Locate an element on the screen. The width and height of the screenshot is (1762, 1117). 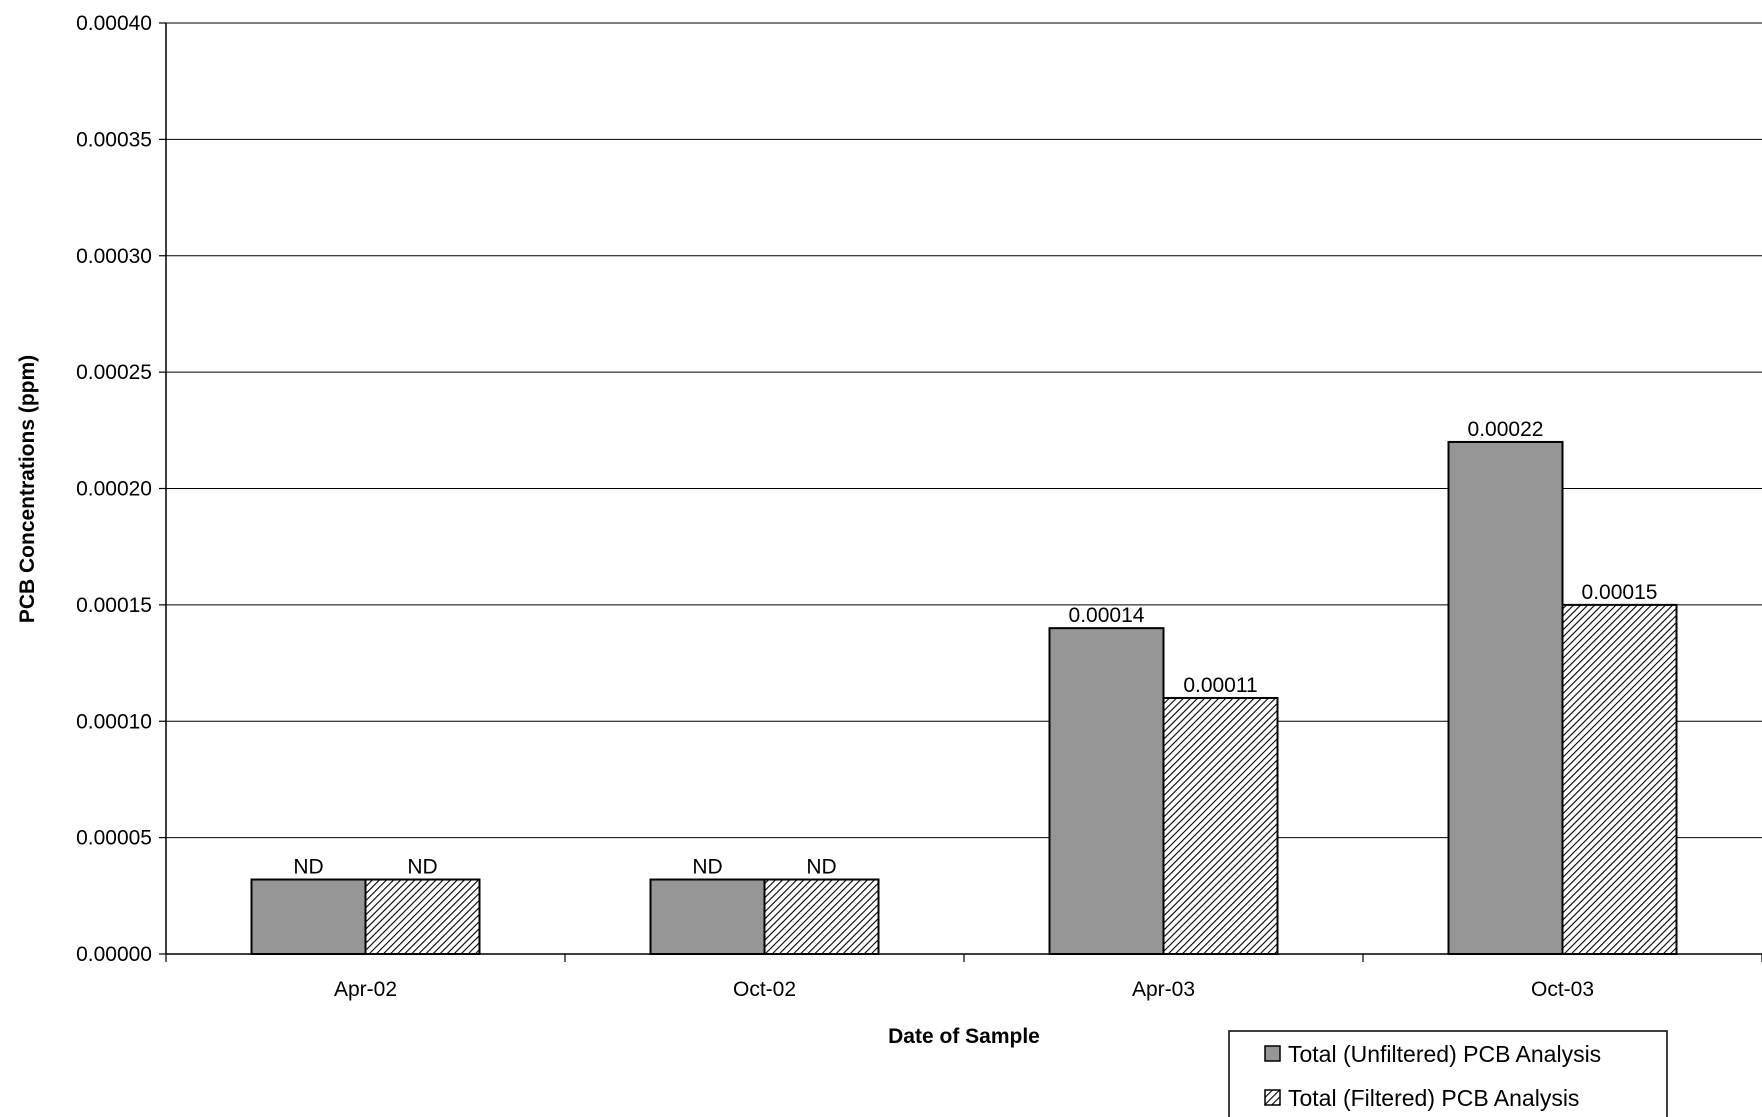
legend-box is located at coordinates (1448, 1073).